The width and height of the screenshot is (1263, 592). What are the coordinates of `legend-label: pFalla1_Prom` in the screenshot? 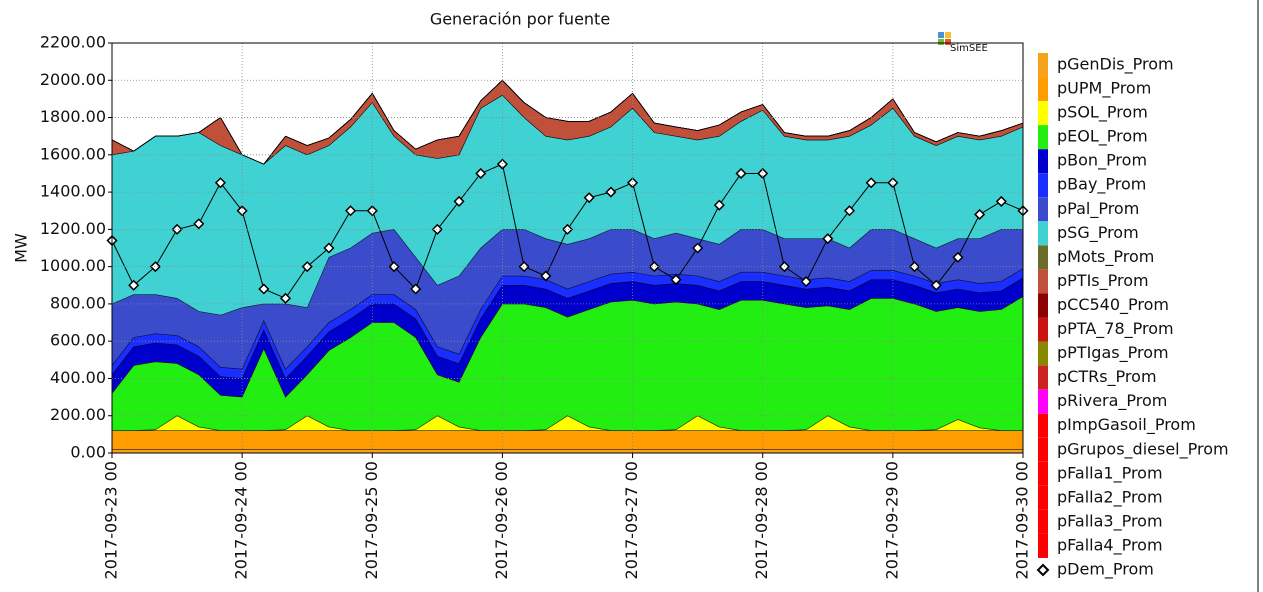 It's located at (1110, 473).